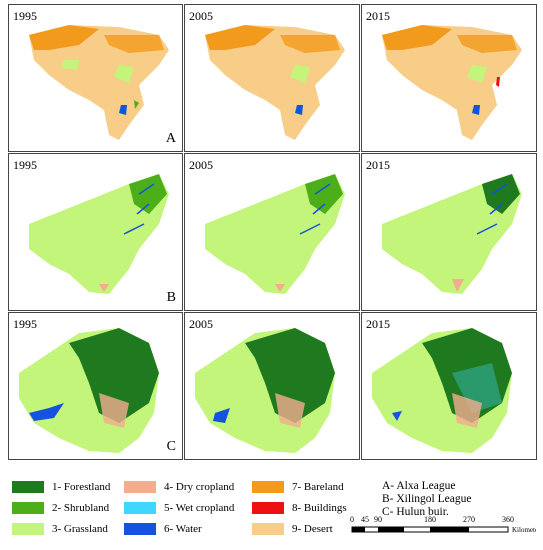 Image resolution: width=543 pixels, height=550 pixels. I want to click on legend-item: 4- Dry cropland, so click(179, 487).